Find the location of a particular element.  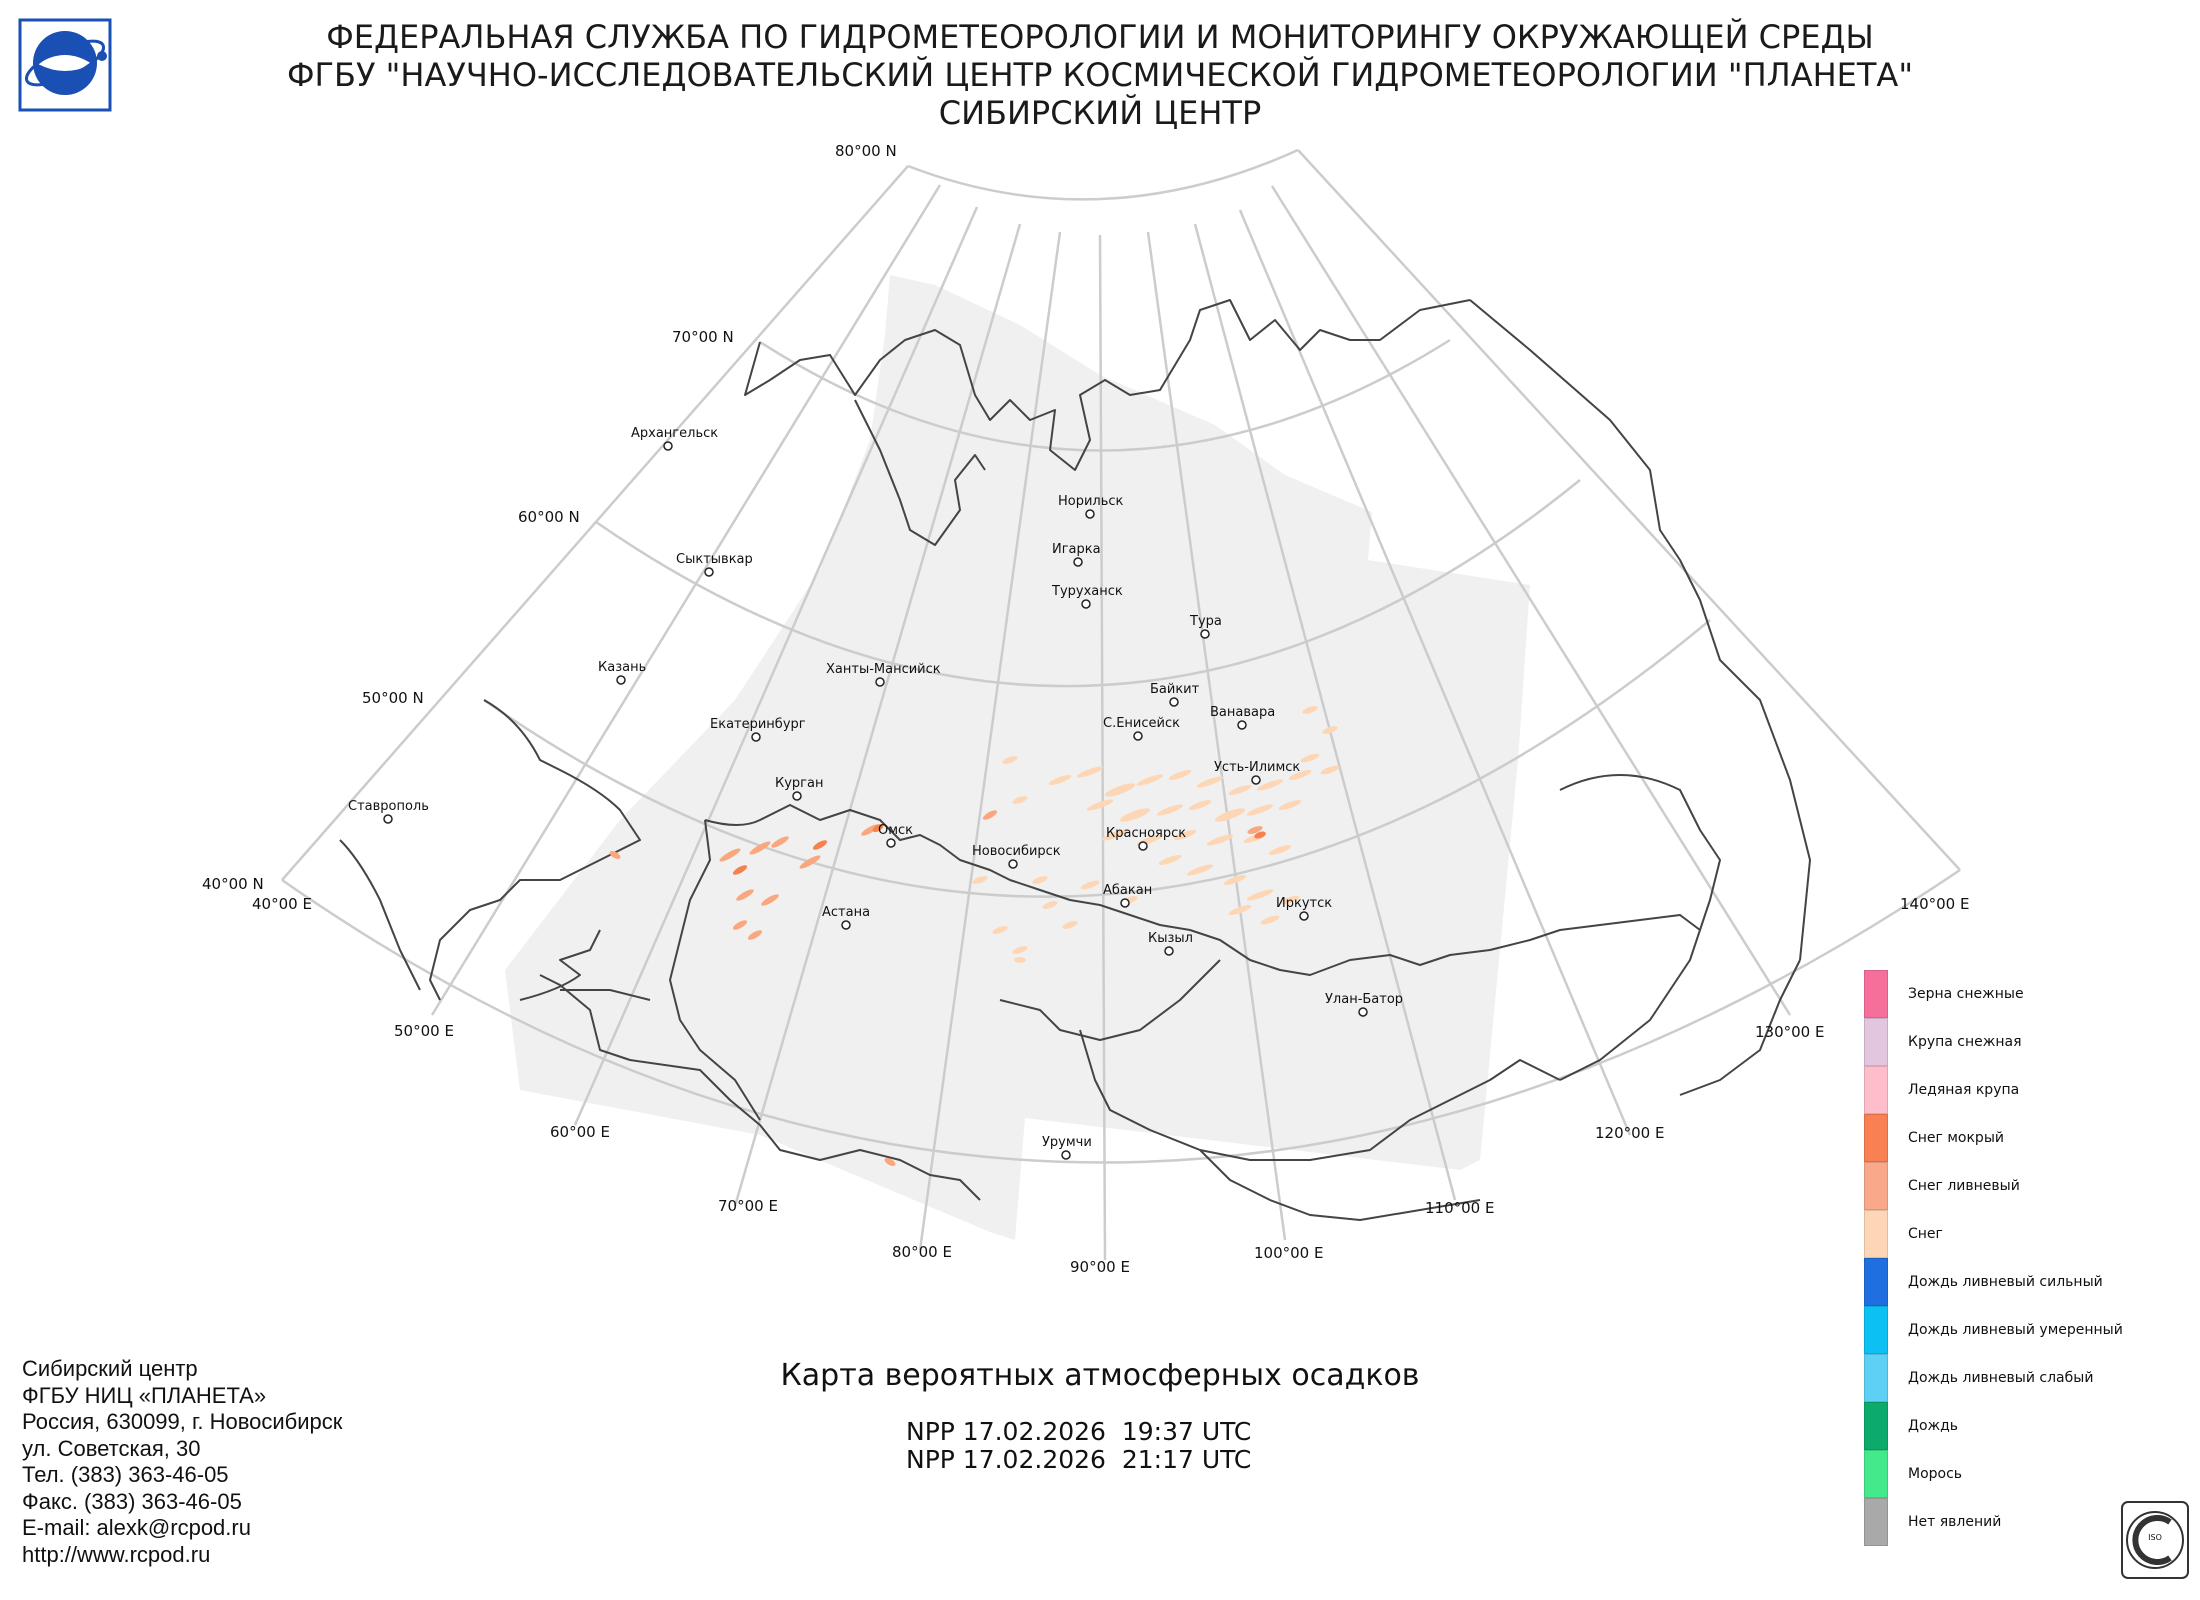

legend-label: Дождь is located at coordinates (1933, 1426).